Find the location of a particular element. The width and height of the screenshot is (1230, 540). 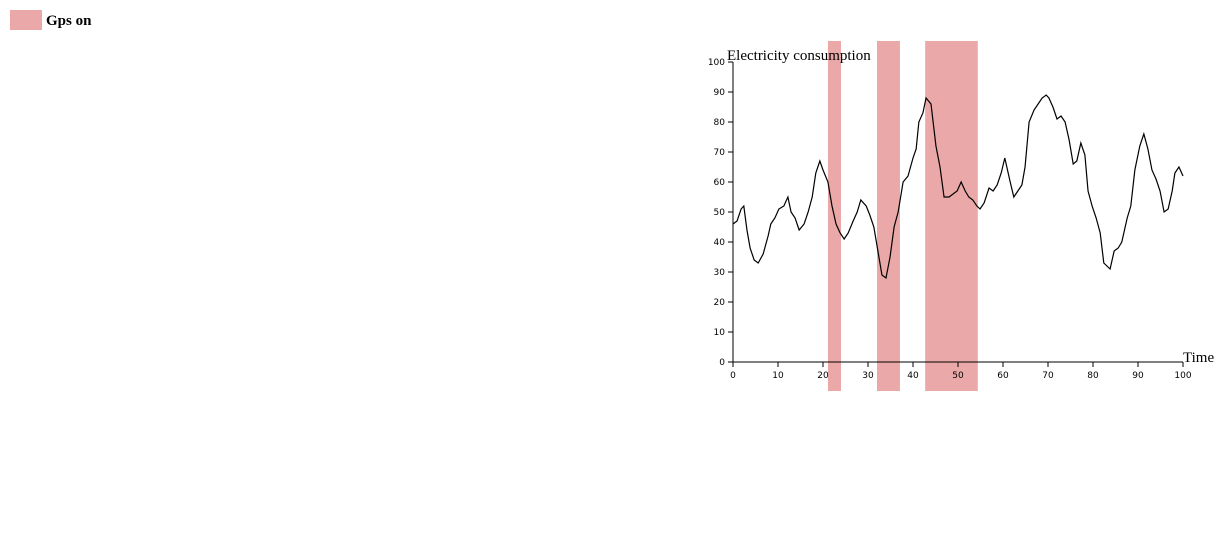

consumption-line is located at coordinates (958, 187).